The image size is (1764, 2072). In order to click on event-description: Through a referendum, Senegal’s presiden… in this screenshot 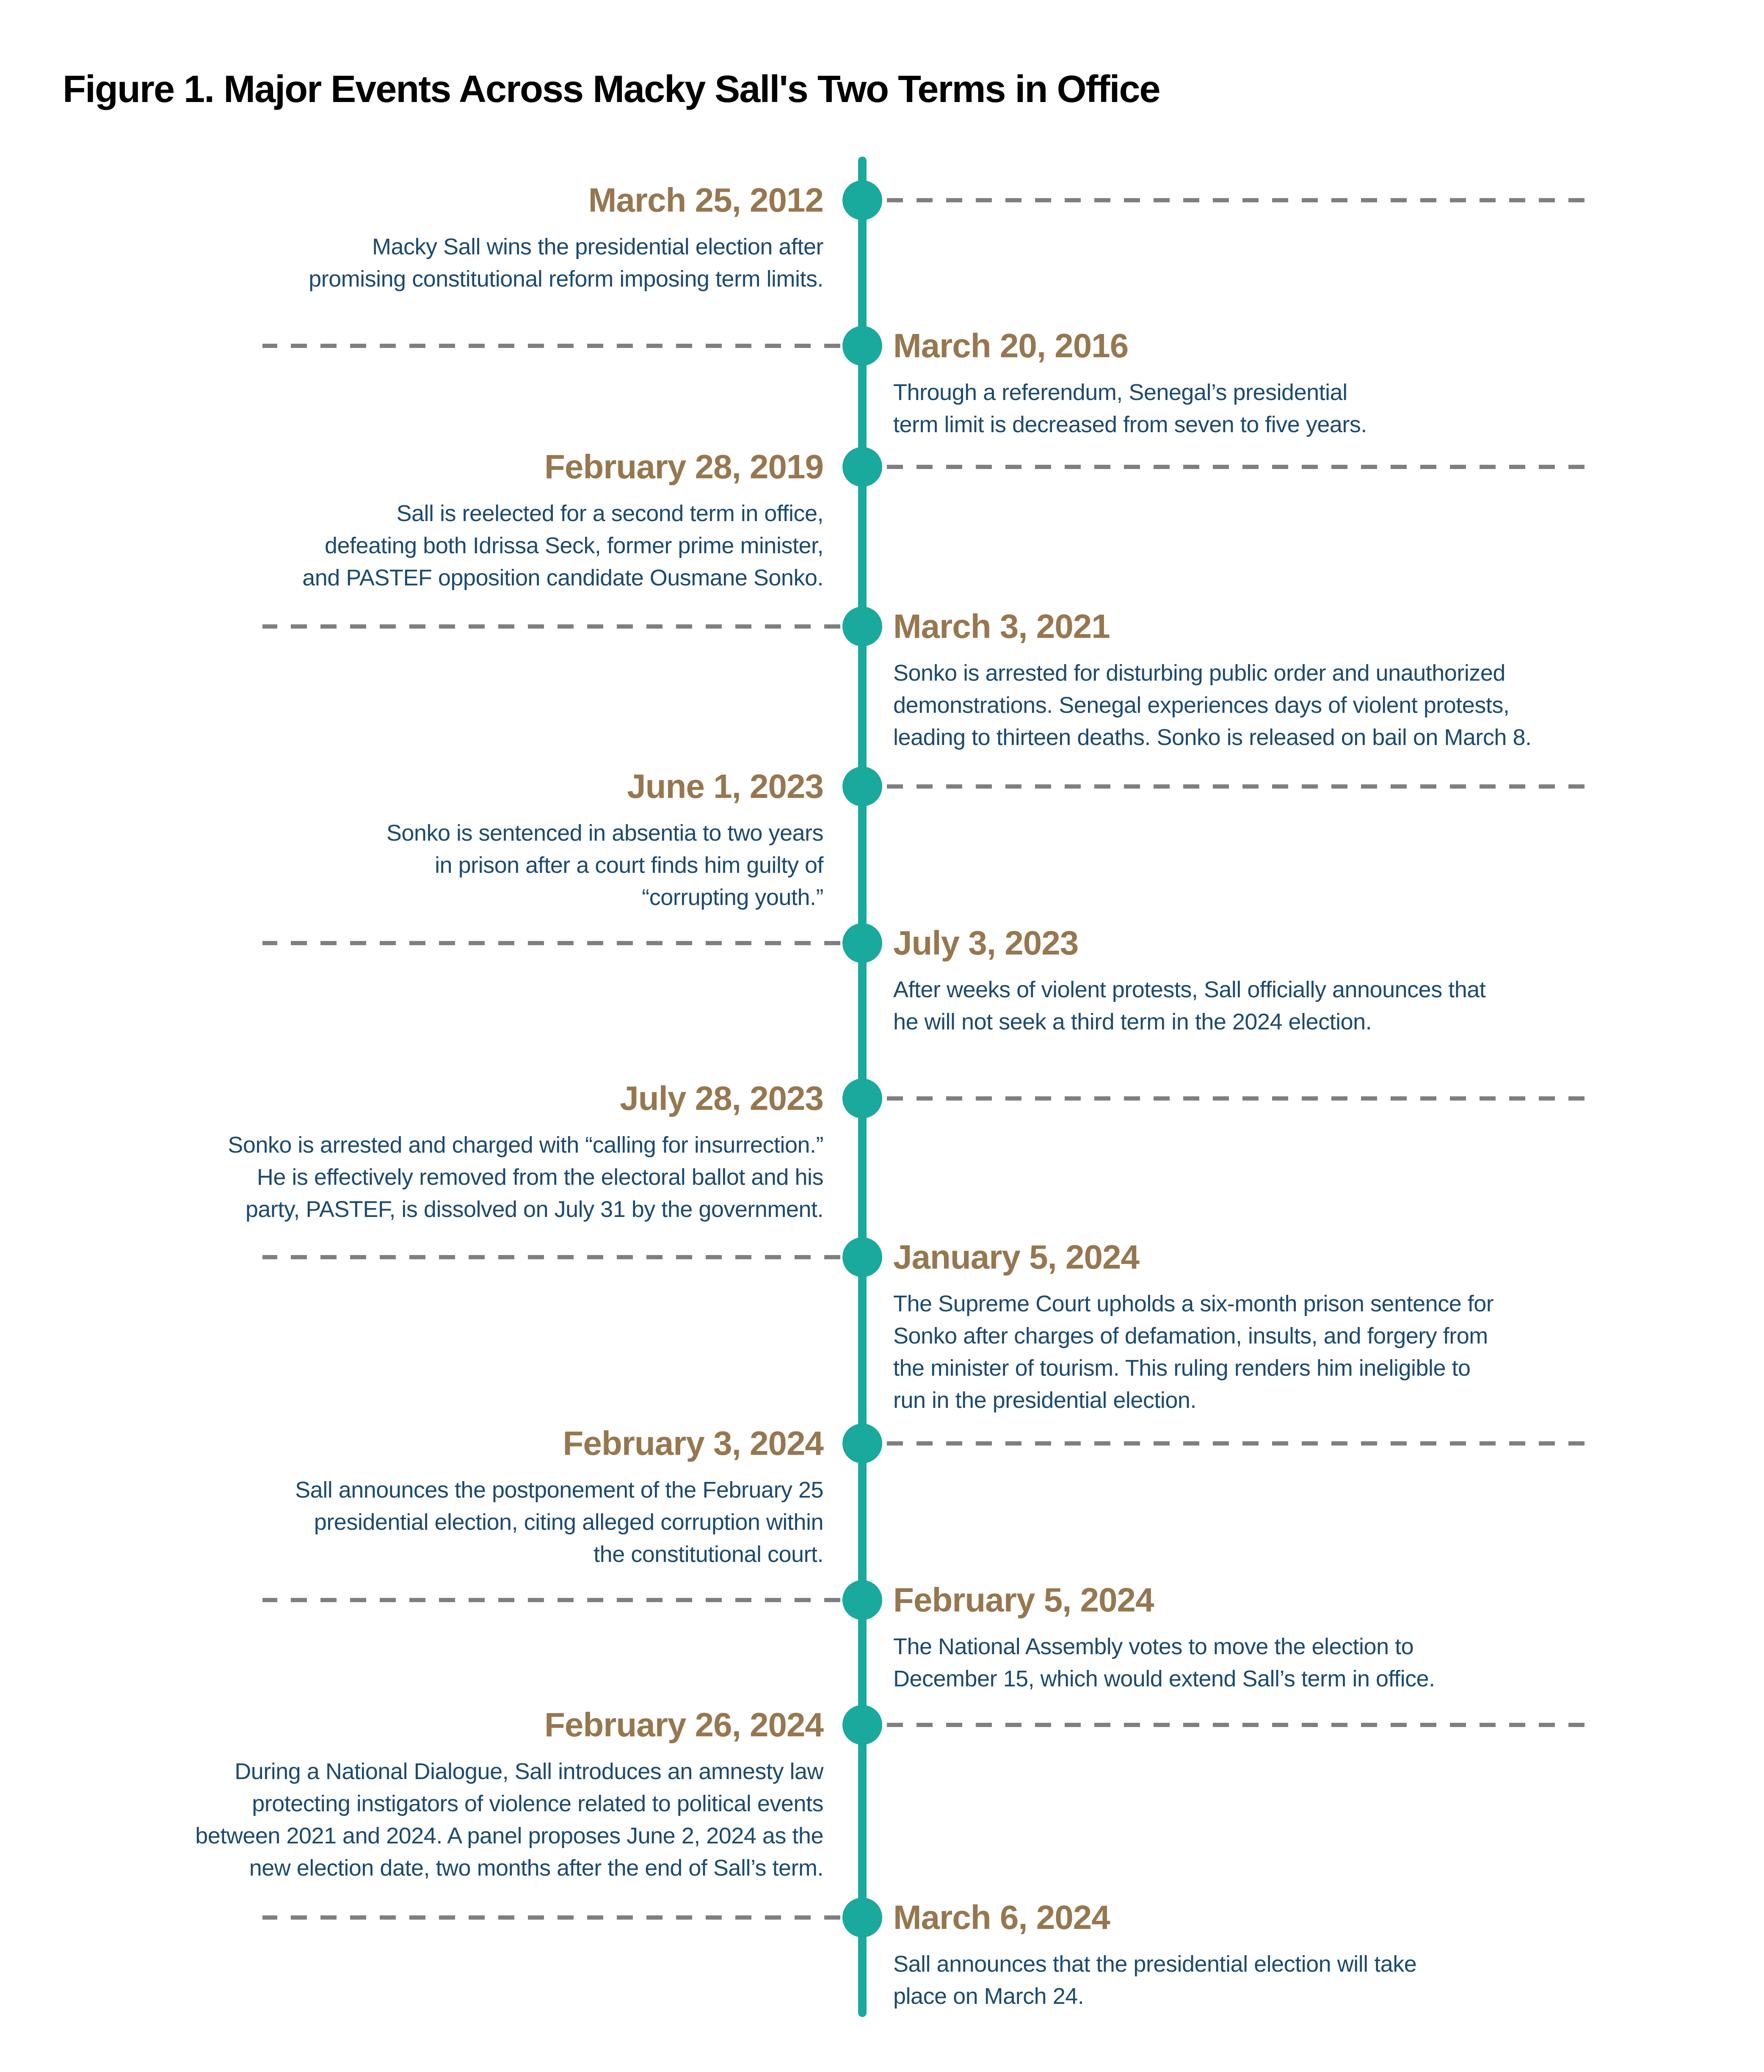, I will do `click(1130, 409)`.